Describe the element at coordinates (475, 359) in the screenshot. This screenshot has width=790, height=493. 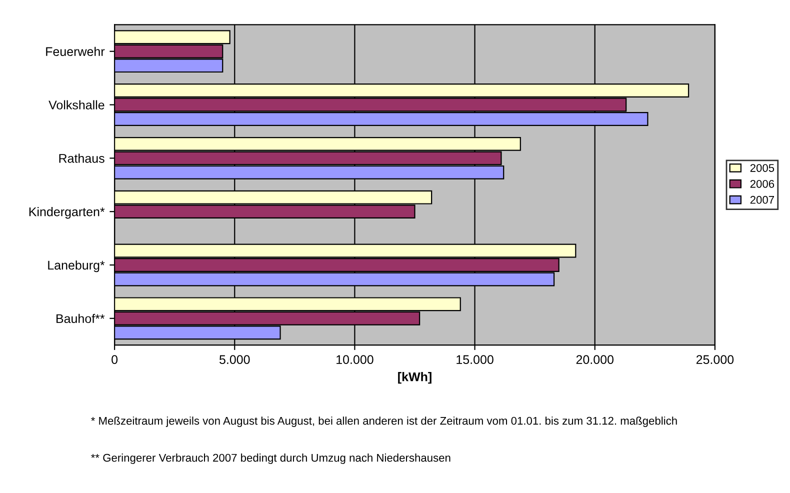
I see `x-tick-label: 15.000` at that location.